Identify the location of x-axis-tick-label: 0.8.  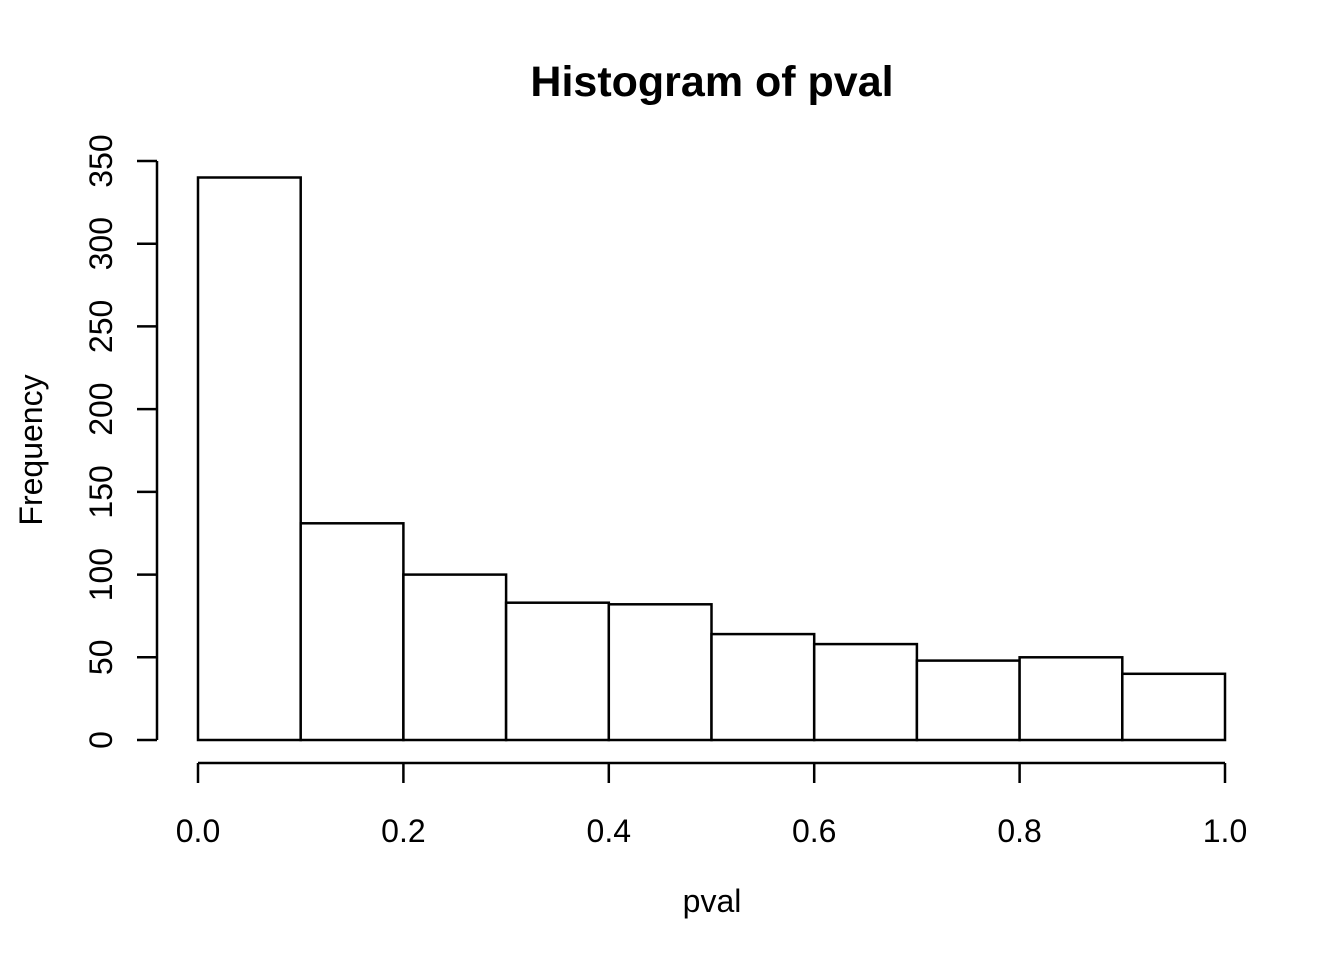
(1019, 831).